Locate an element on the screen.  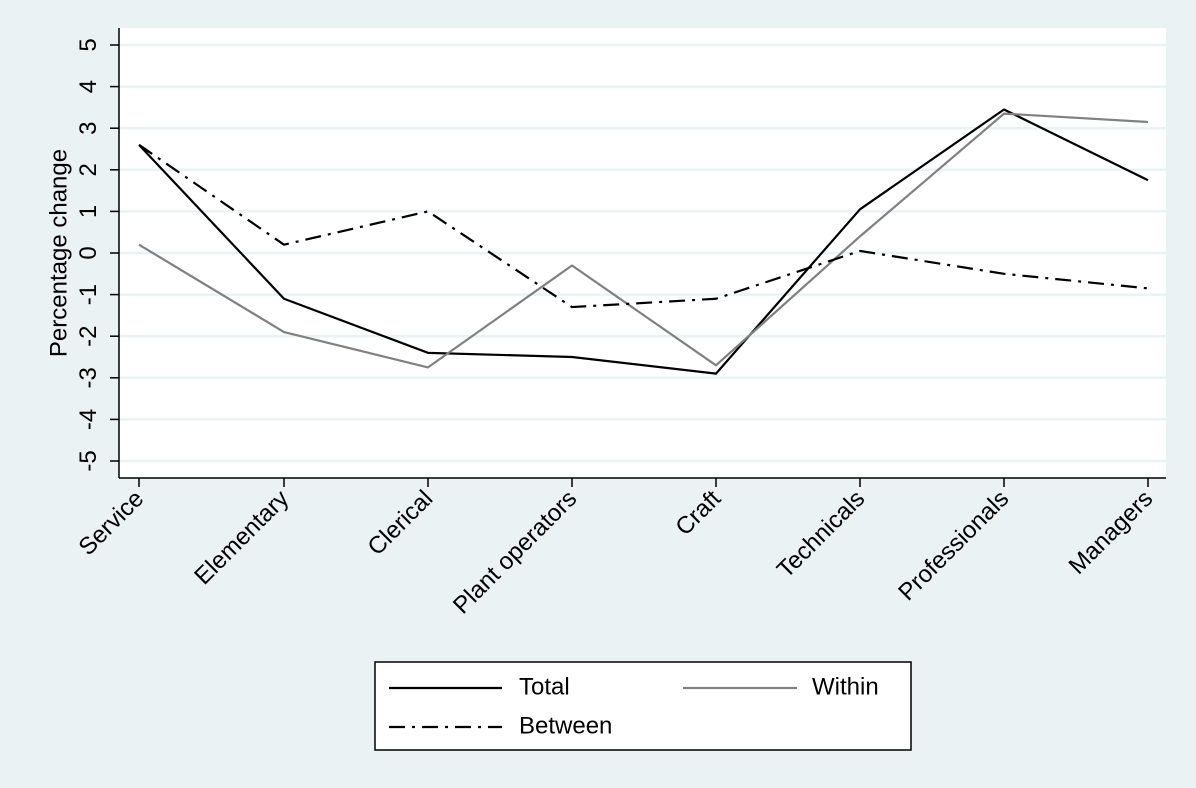
legend-label-within: Within is located at coordinates (845, 686).